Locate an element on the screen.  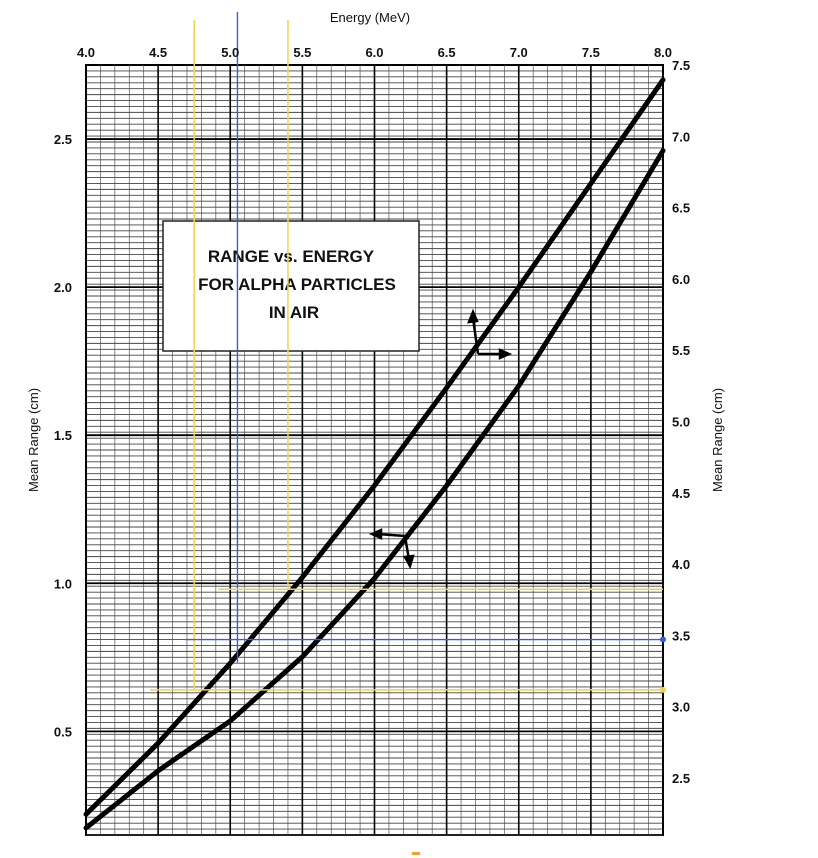
energy-tick-label: 8.0 is located at coordinates (663, 52).